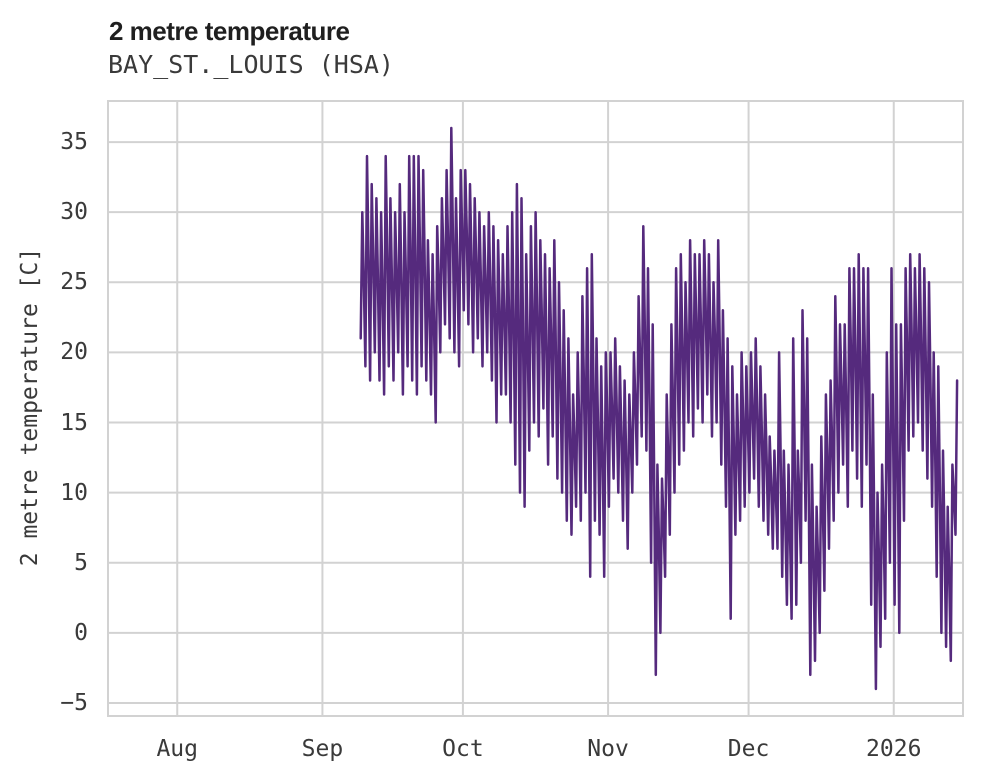  I want to click on y-tick-label-25: 25, so click(74, 282).